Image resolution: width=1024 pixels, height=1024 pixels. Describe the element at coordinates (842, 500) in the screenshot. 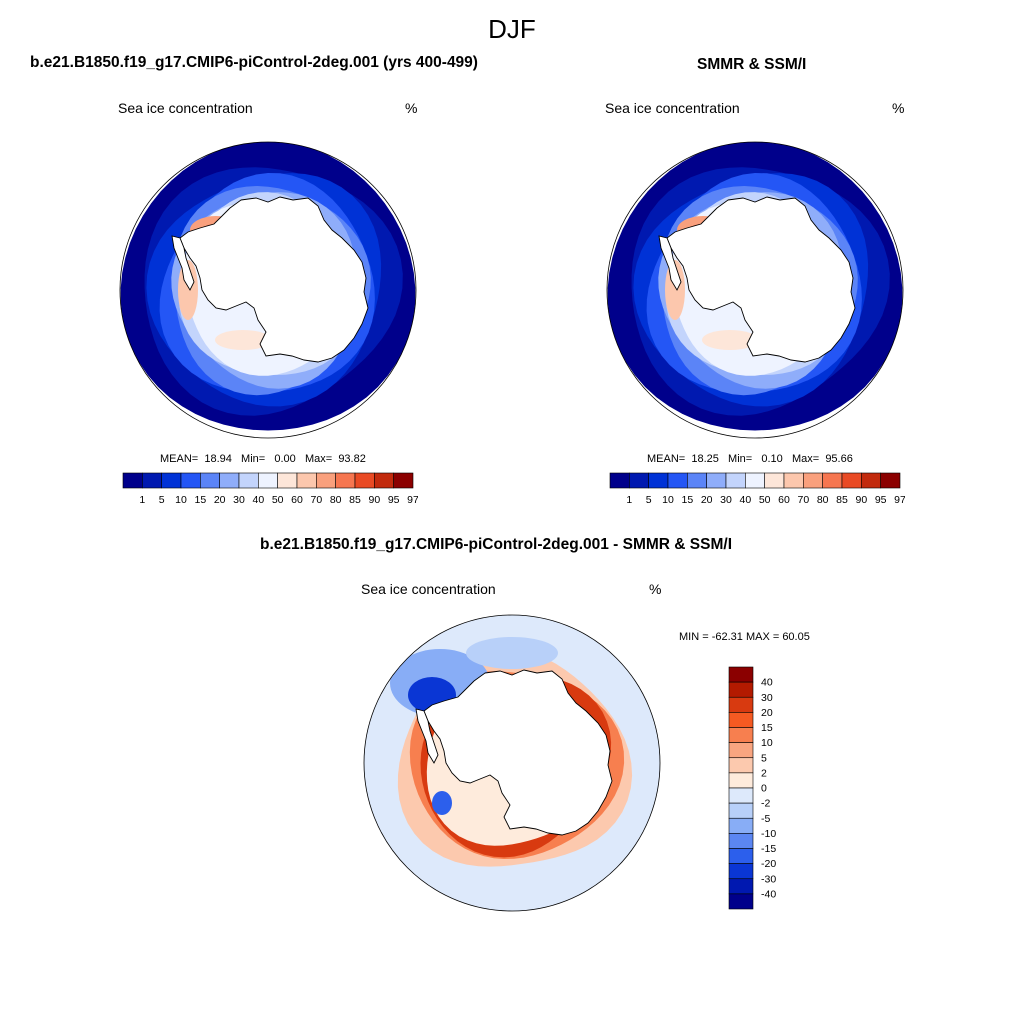

I see `panel2-colorbar-label-11: 85` at that location.